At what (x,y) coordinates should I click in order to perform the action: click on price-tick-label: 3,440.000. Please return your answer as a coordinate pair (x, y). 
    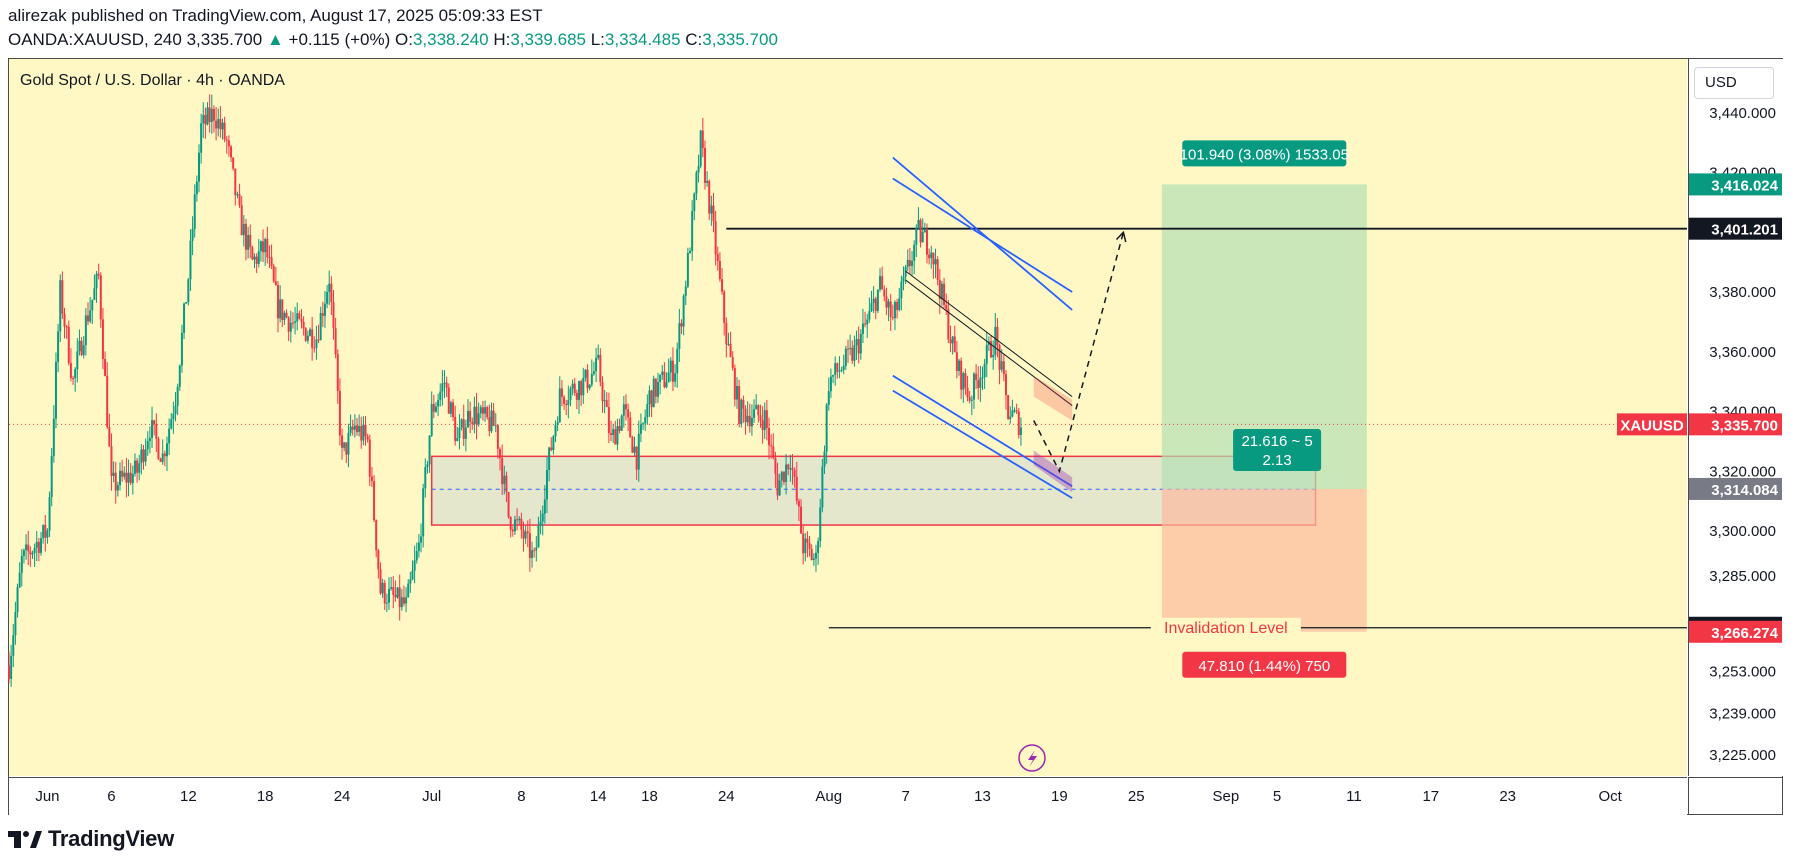
    Looking at the image, I should click on (1742, 113).